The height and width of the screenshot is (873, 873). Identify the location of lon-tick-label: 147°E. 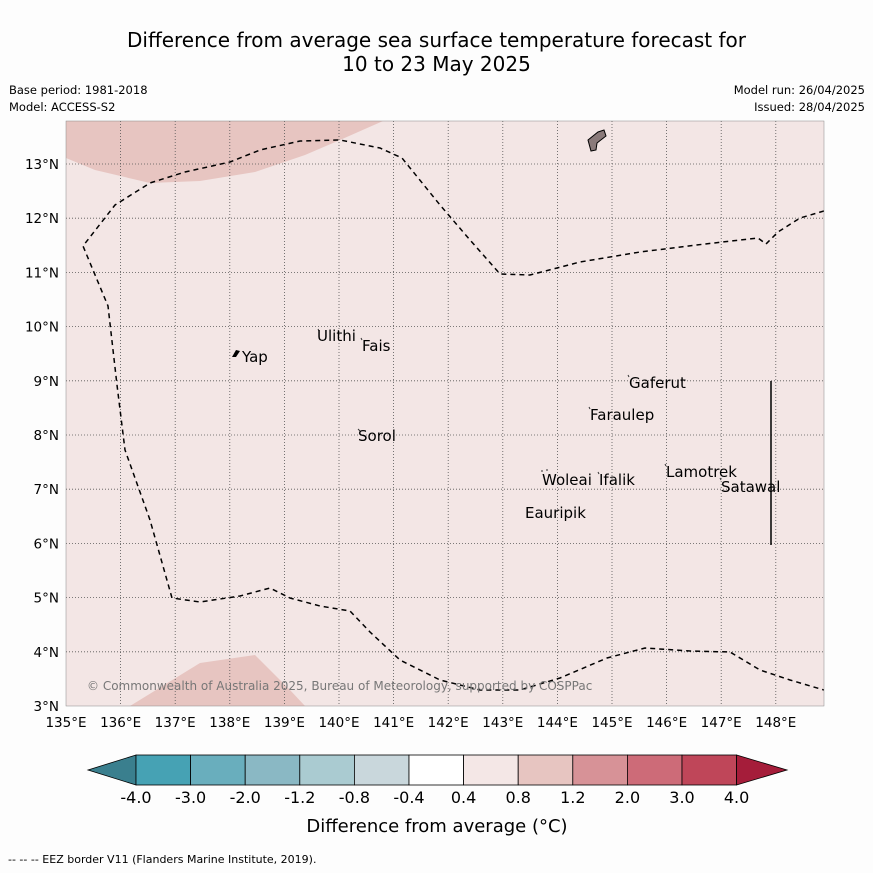
(721, 723).